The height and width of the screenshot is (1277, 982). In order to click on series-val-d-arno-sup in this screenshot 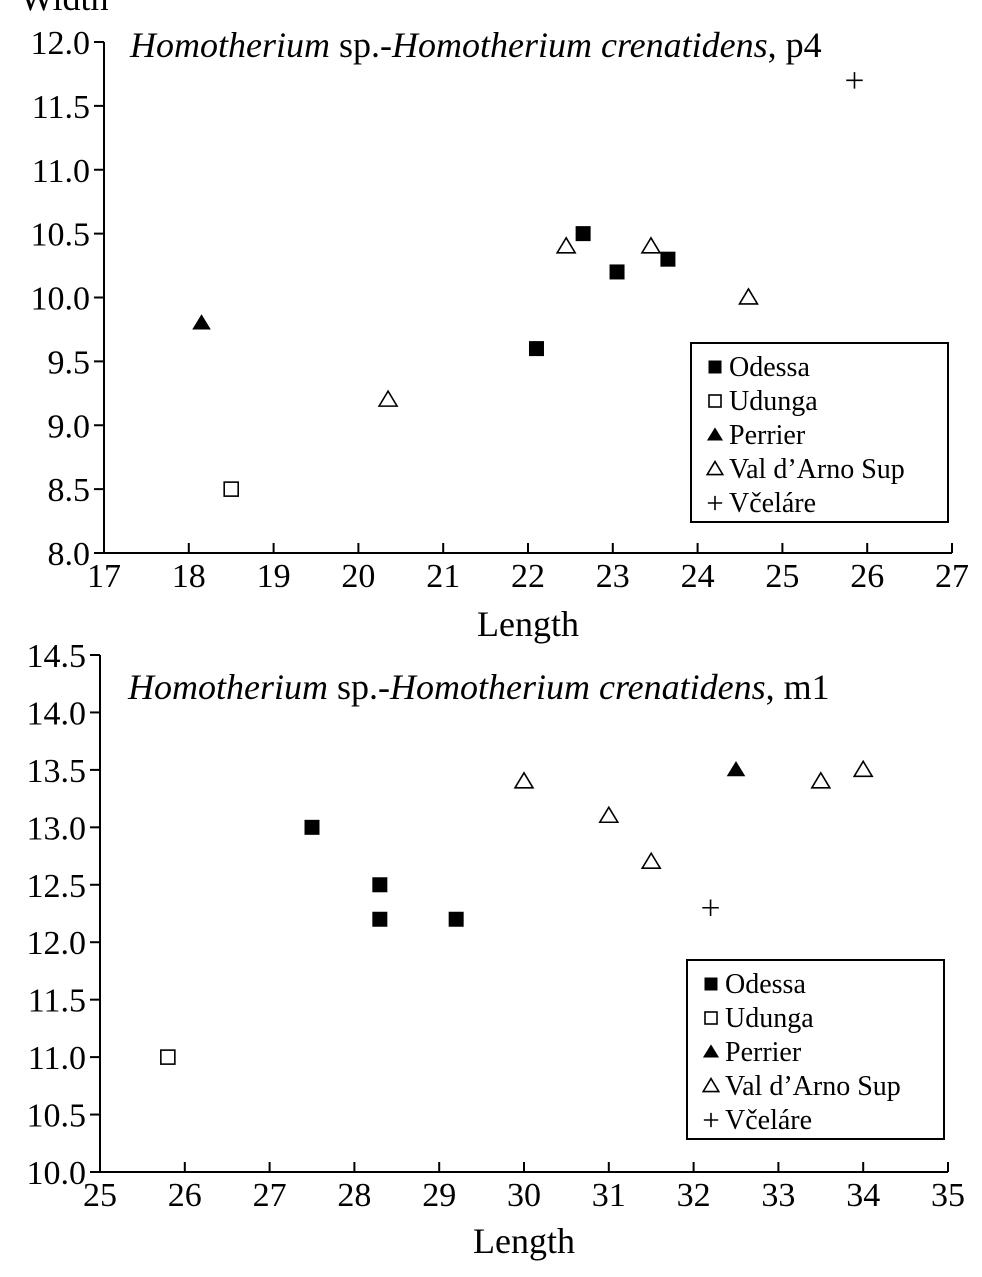, I will do `click(693, 814)`.